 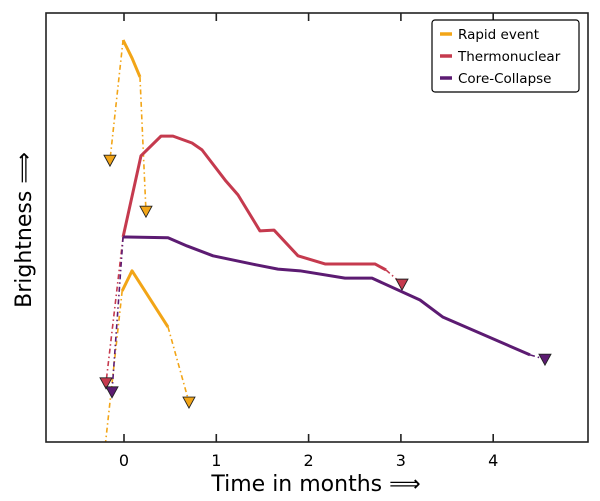 I want to click on legend-label: Thermonuclear, so click(x=509, y=57).